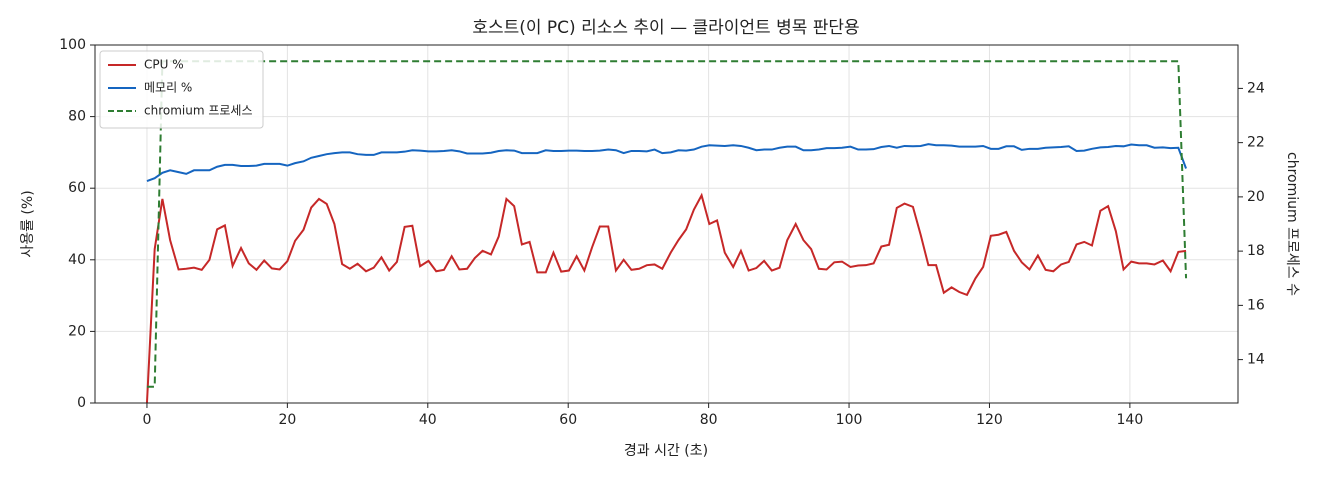 Image resolution: width=1320 pixels, height=480 pixels. Describe the element at coordinates (1292, 224) in the screenshot. I see `y2-axis-label: chromium 프로세스 수` at that location.